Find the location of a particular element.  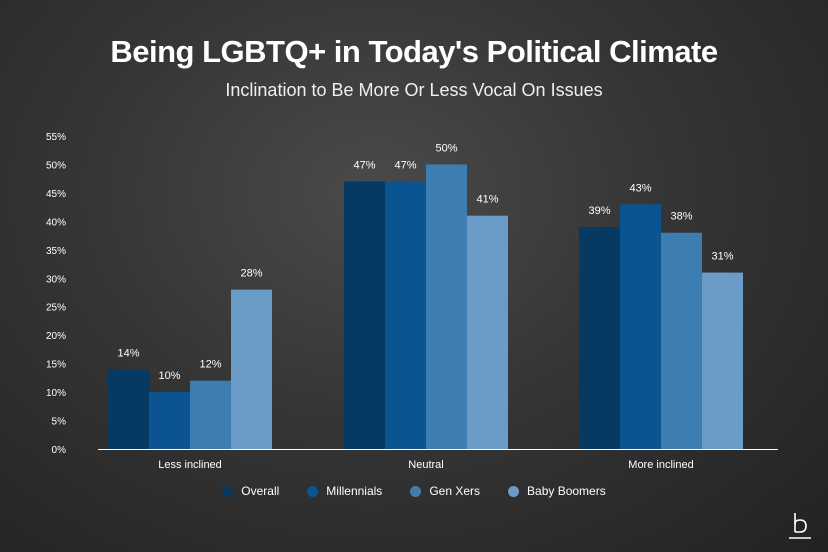

data-label: 31% is located at coordinates (722, 257).